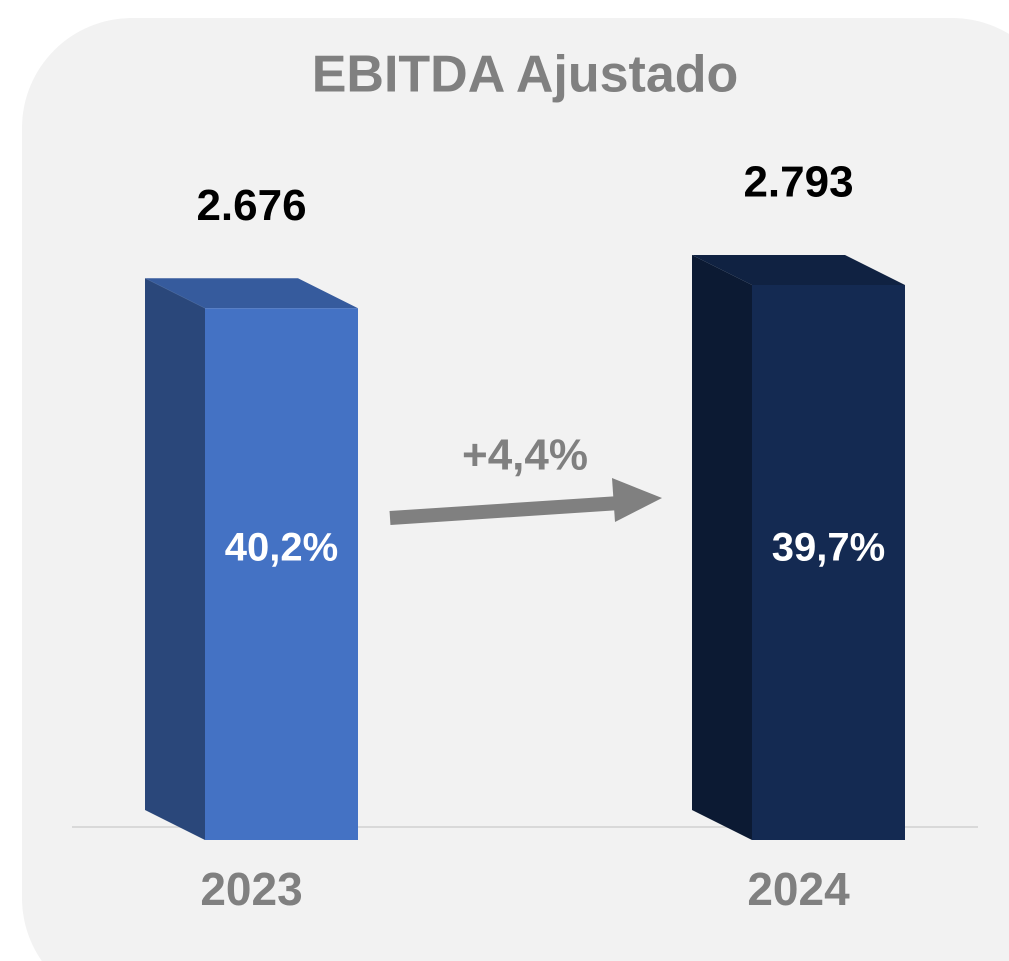 This screenshot has height=961, width=1009. Describe the element at coordinates (828, 548) in the screenshot. I see `margin-label: 39,7%` at that location.